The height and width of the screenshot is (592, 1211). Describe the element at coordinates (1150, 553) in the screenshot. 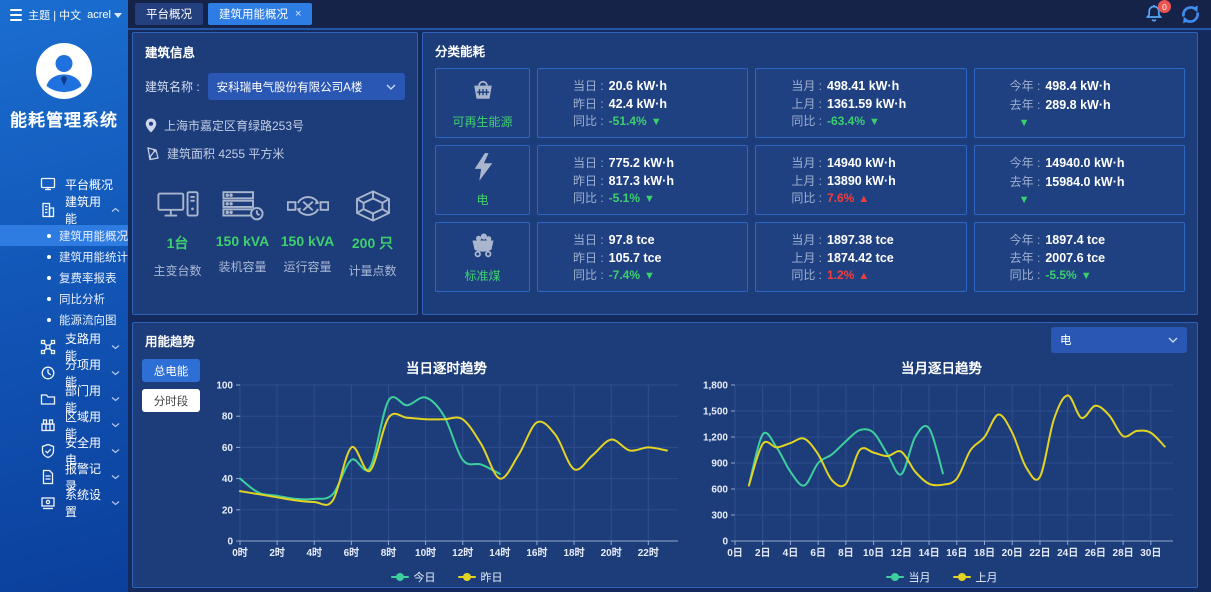

I see `svg-text: 30日` at that location.